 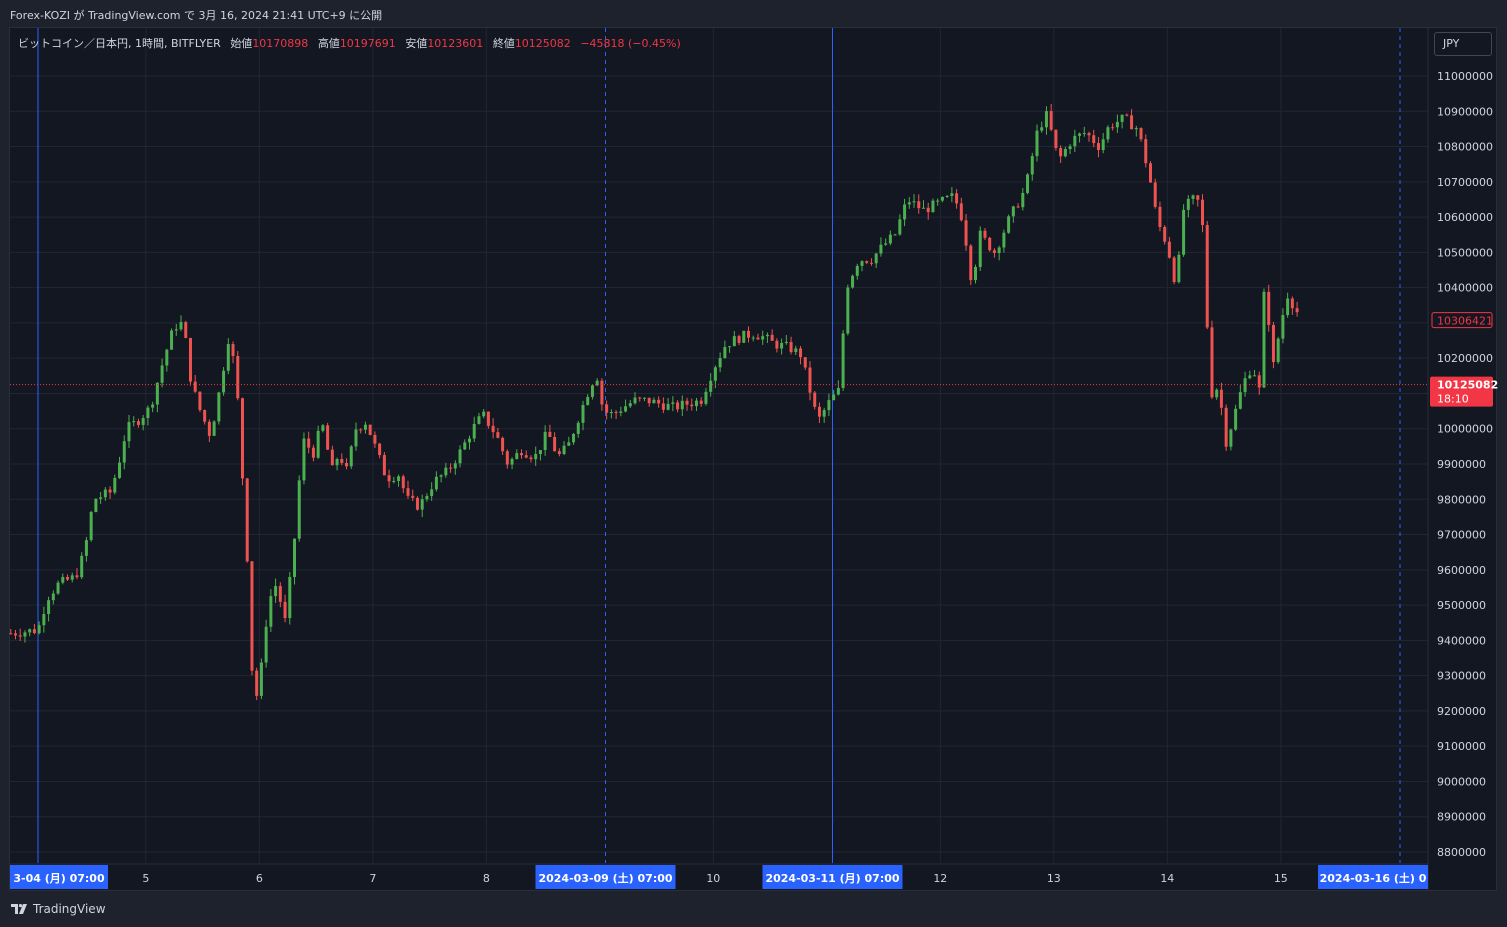 I want to click on y-tick-label: 9200000, so click(x=1461, y=711).